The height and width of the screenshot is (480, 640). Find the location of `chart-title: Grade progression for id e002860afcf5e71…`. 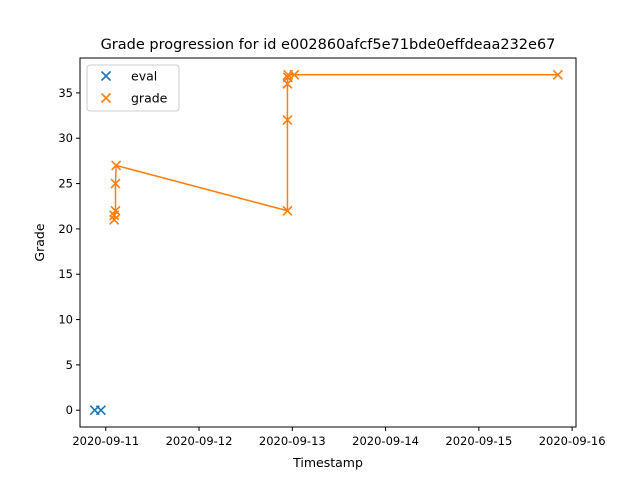

chart-title: Grade progression for id e002860afcf5e71… is located at coordinates (328, 45).